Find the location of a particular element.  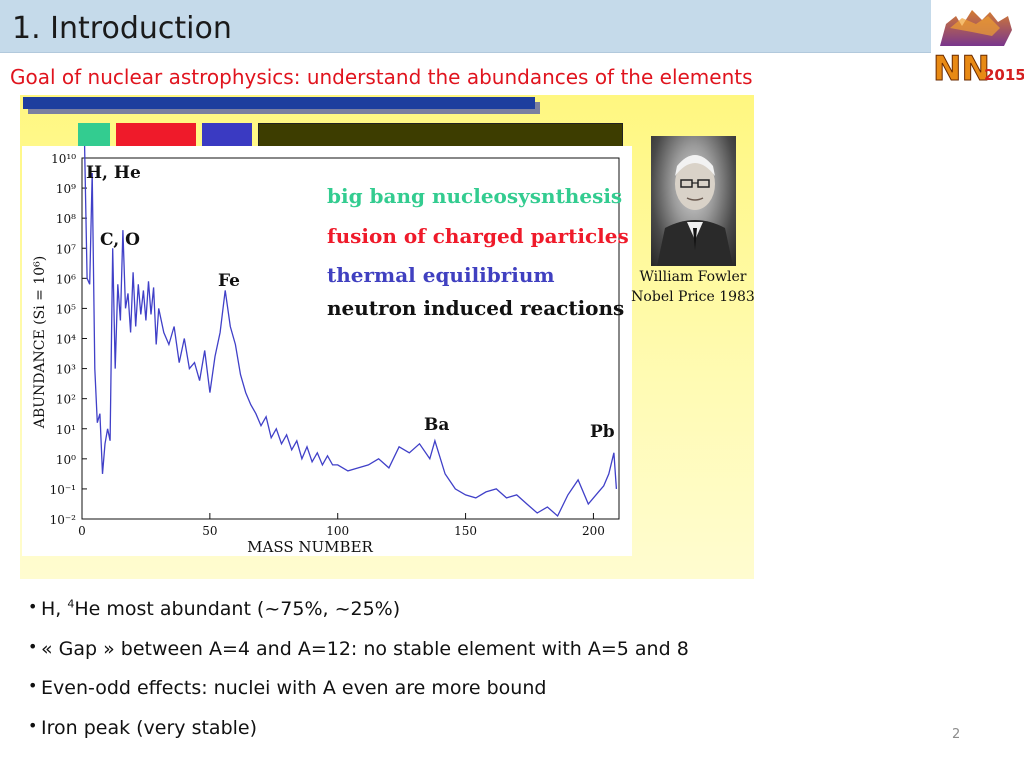

y-tick-label: 10⁸ is located at coordinates (66, 219).